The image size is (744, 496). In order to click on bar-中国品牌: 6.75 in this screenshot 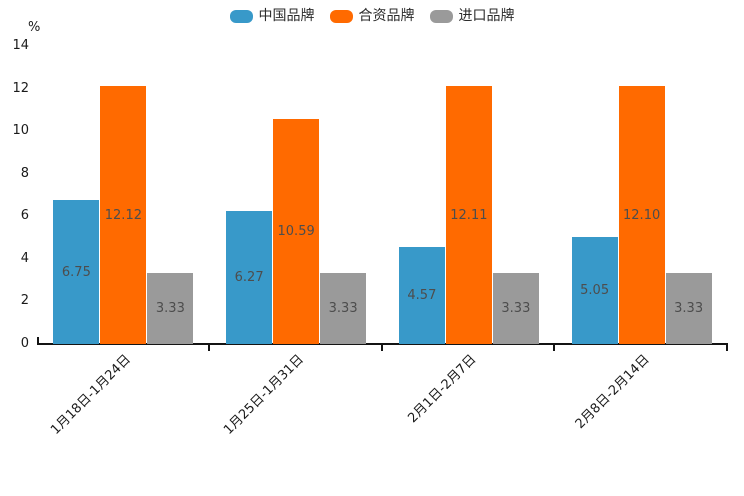, I will do `click(76, 272)`.